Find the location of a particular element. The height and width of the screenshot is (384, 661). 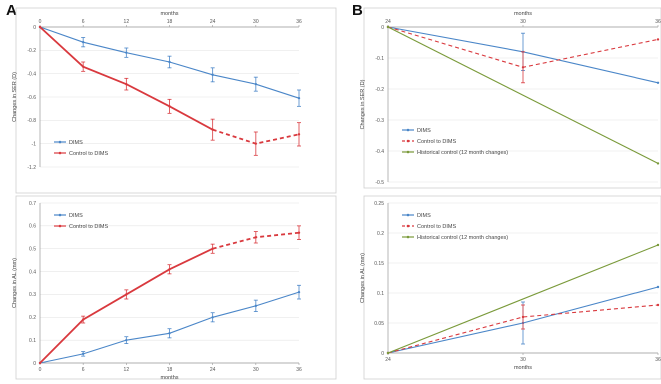

x-tick-label: 0 is located at coordinates (40, 370).